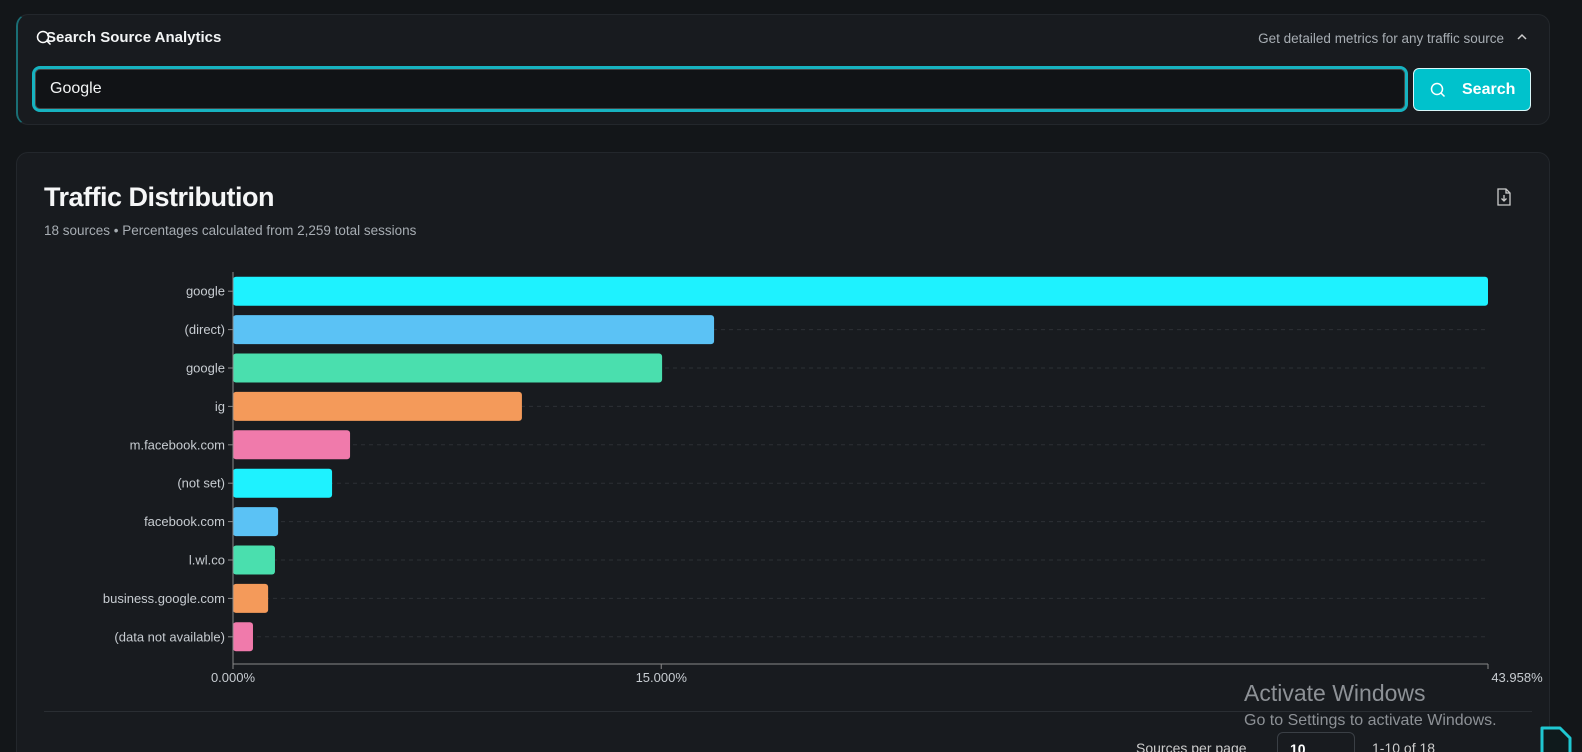 This screenshot has width=1582, height=752. Describe the element at coordinates (1191, 746) in the screenshot. I see `rows-per-page-label: Sources per page` at that location.